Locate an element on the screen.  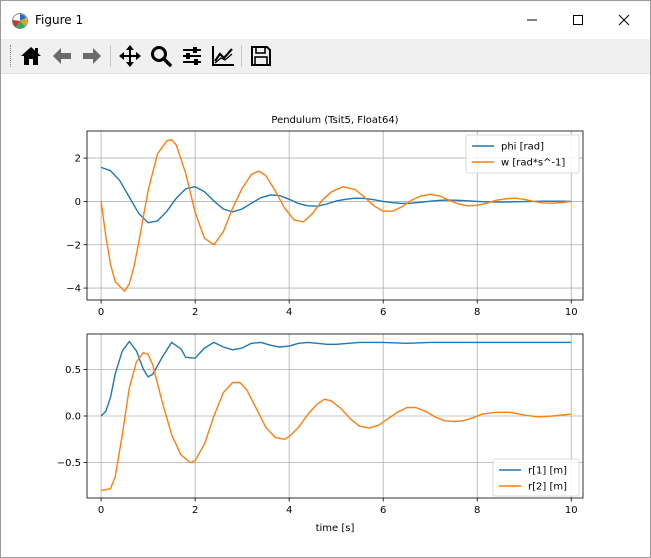
home-button is located at coordinates (31, 56).